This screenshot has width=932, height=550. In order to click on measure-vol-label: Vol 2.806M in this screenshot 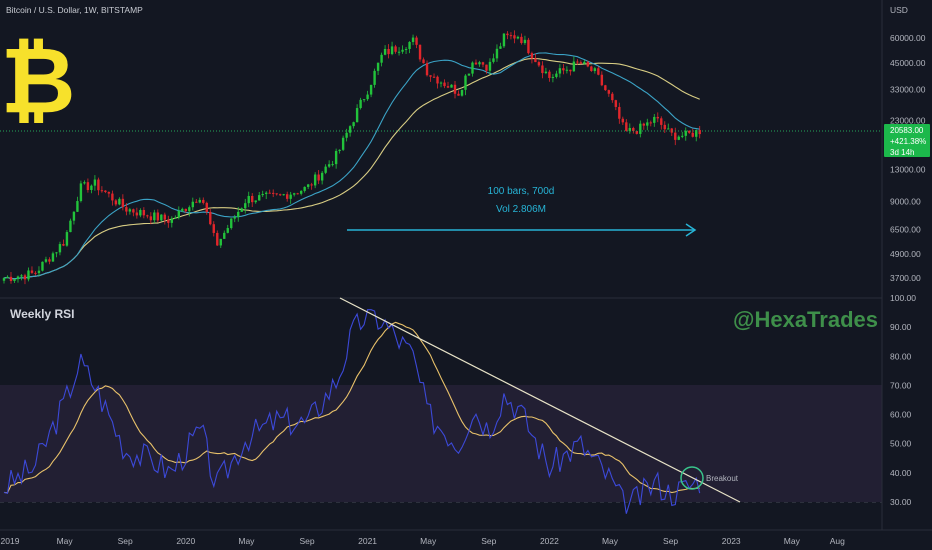, I will do `click(521, 209)`.